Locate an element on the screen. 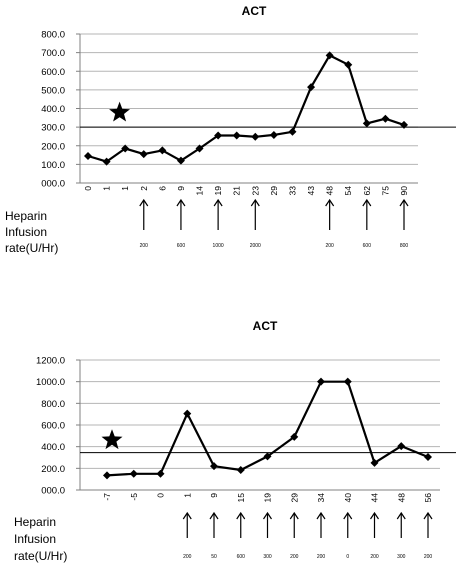  x-tick-label: 9 is located at coordinates (181, 188).